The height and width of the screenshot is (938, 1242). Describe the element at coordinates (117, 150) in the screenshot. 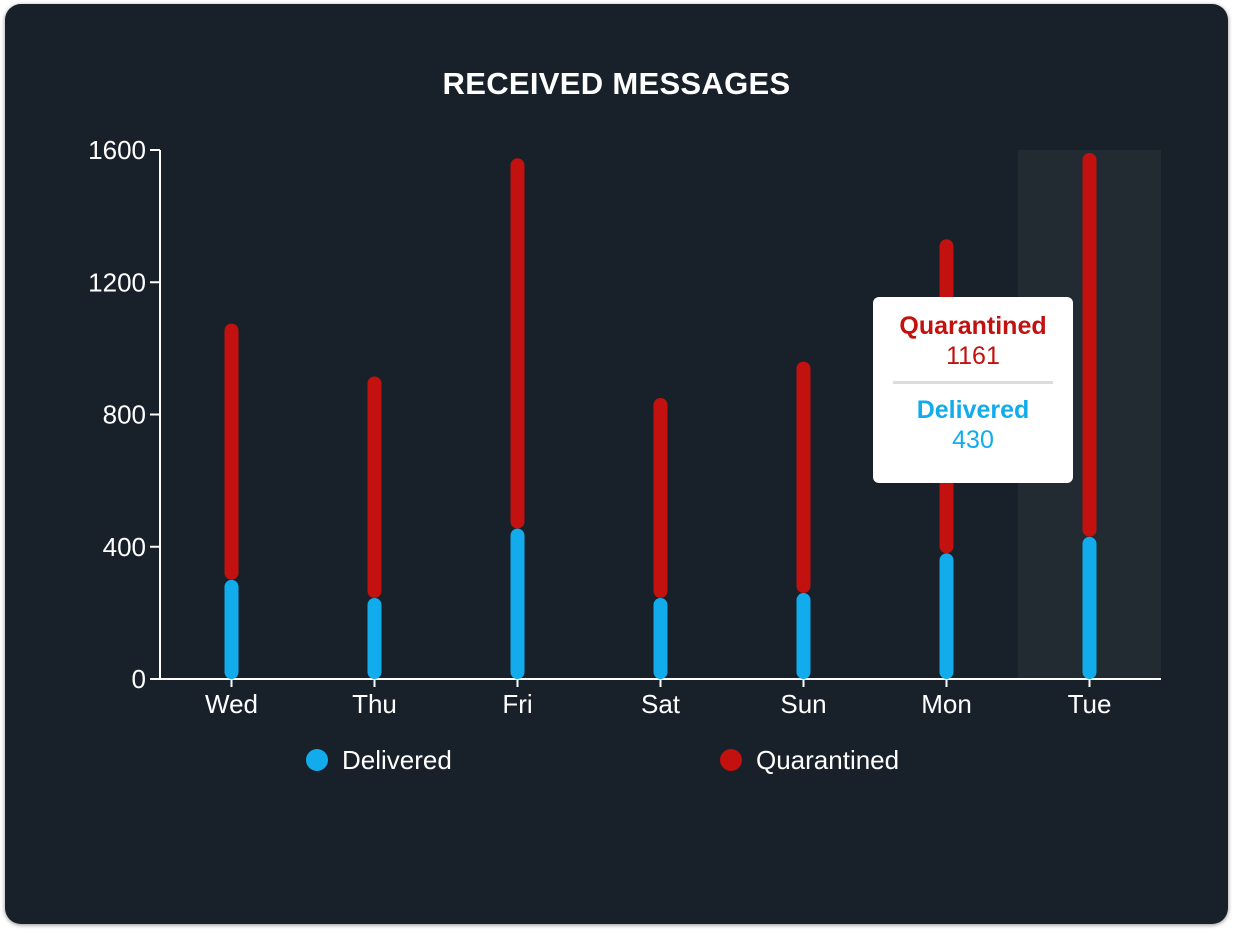

I see `y-tick-label: 1600` at that location.